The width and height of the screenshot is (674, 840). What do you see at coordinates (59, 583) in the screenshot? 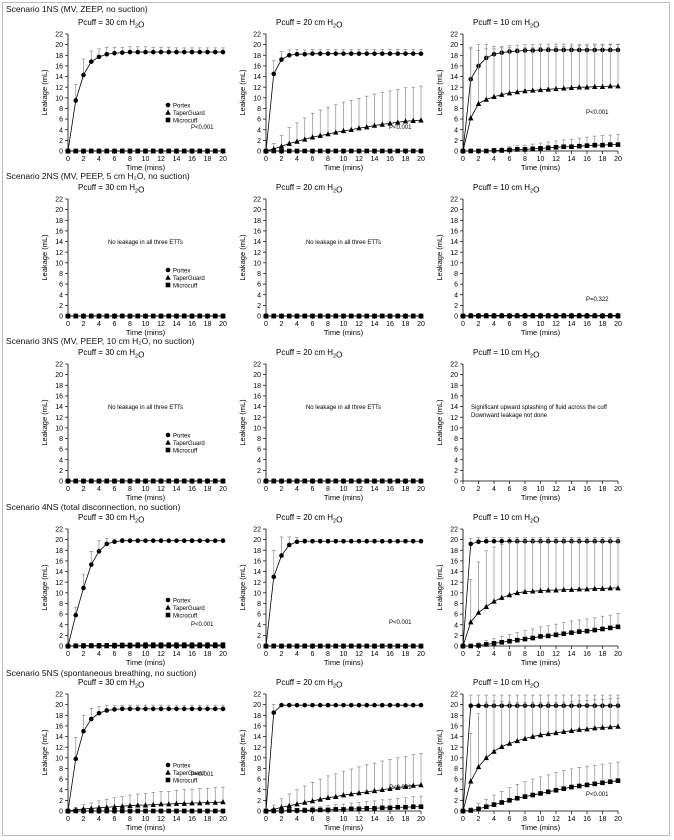
I see `y-tick-label: 12` at bounding box center [59, 583].